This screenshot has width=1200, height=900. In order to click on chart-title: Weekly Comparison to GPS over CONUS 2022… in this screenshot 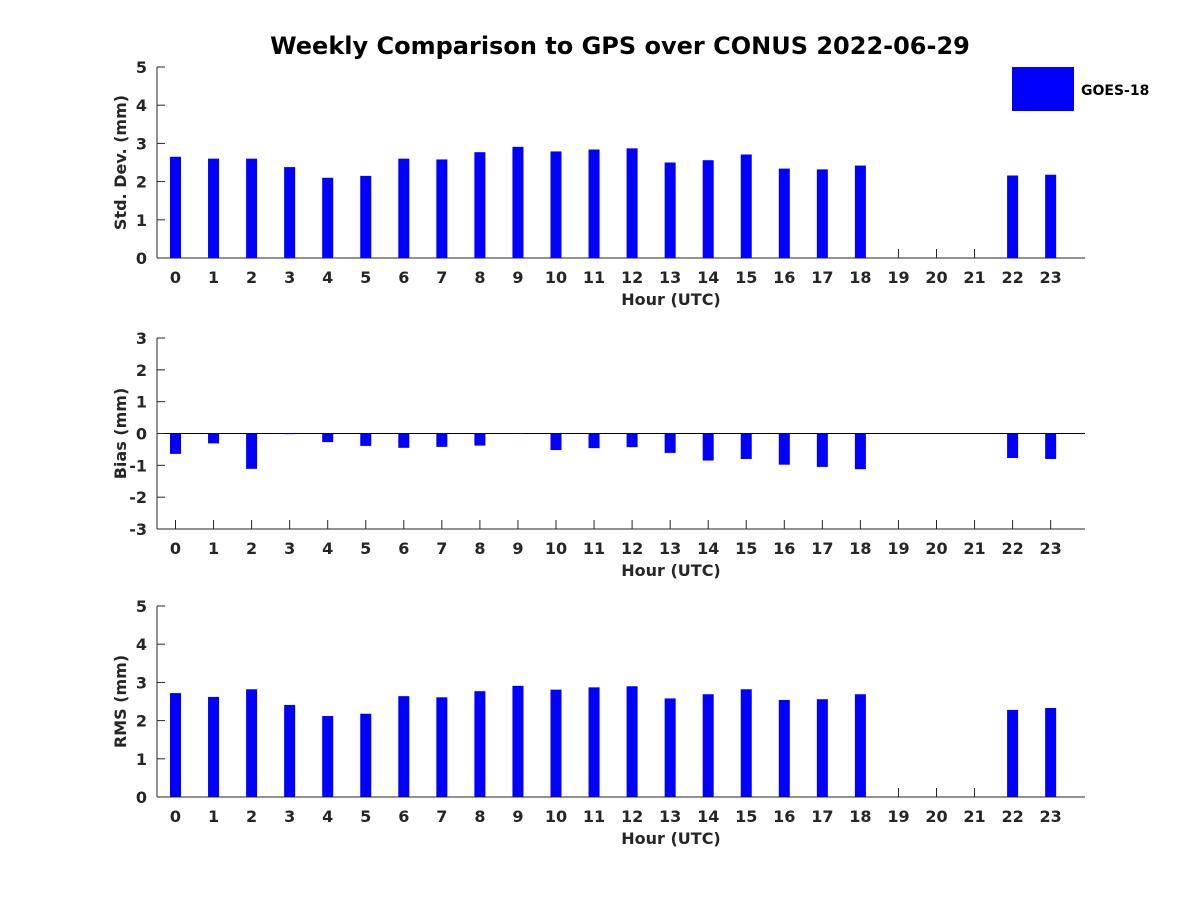, I will do `click(620, 46)`.